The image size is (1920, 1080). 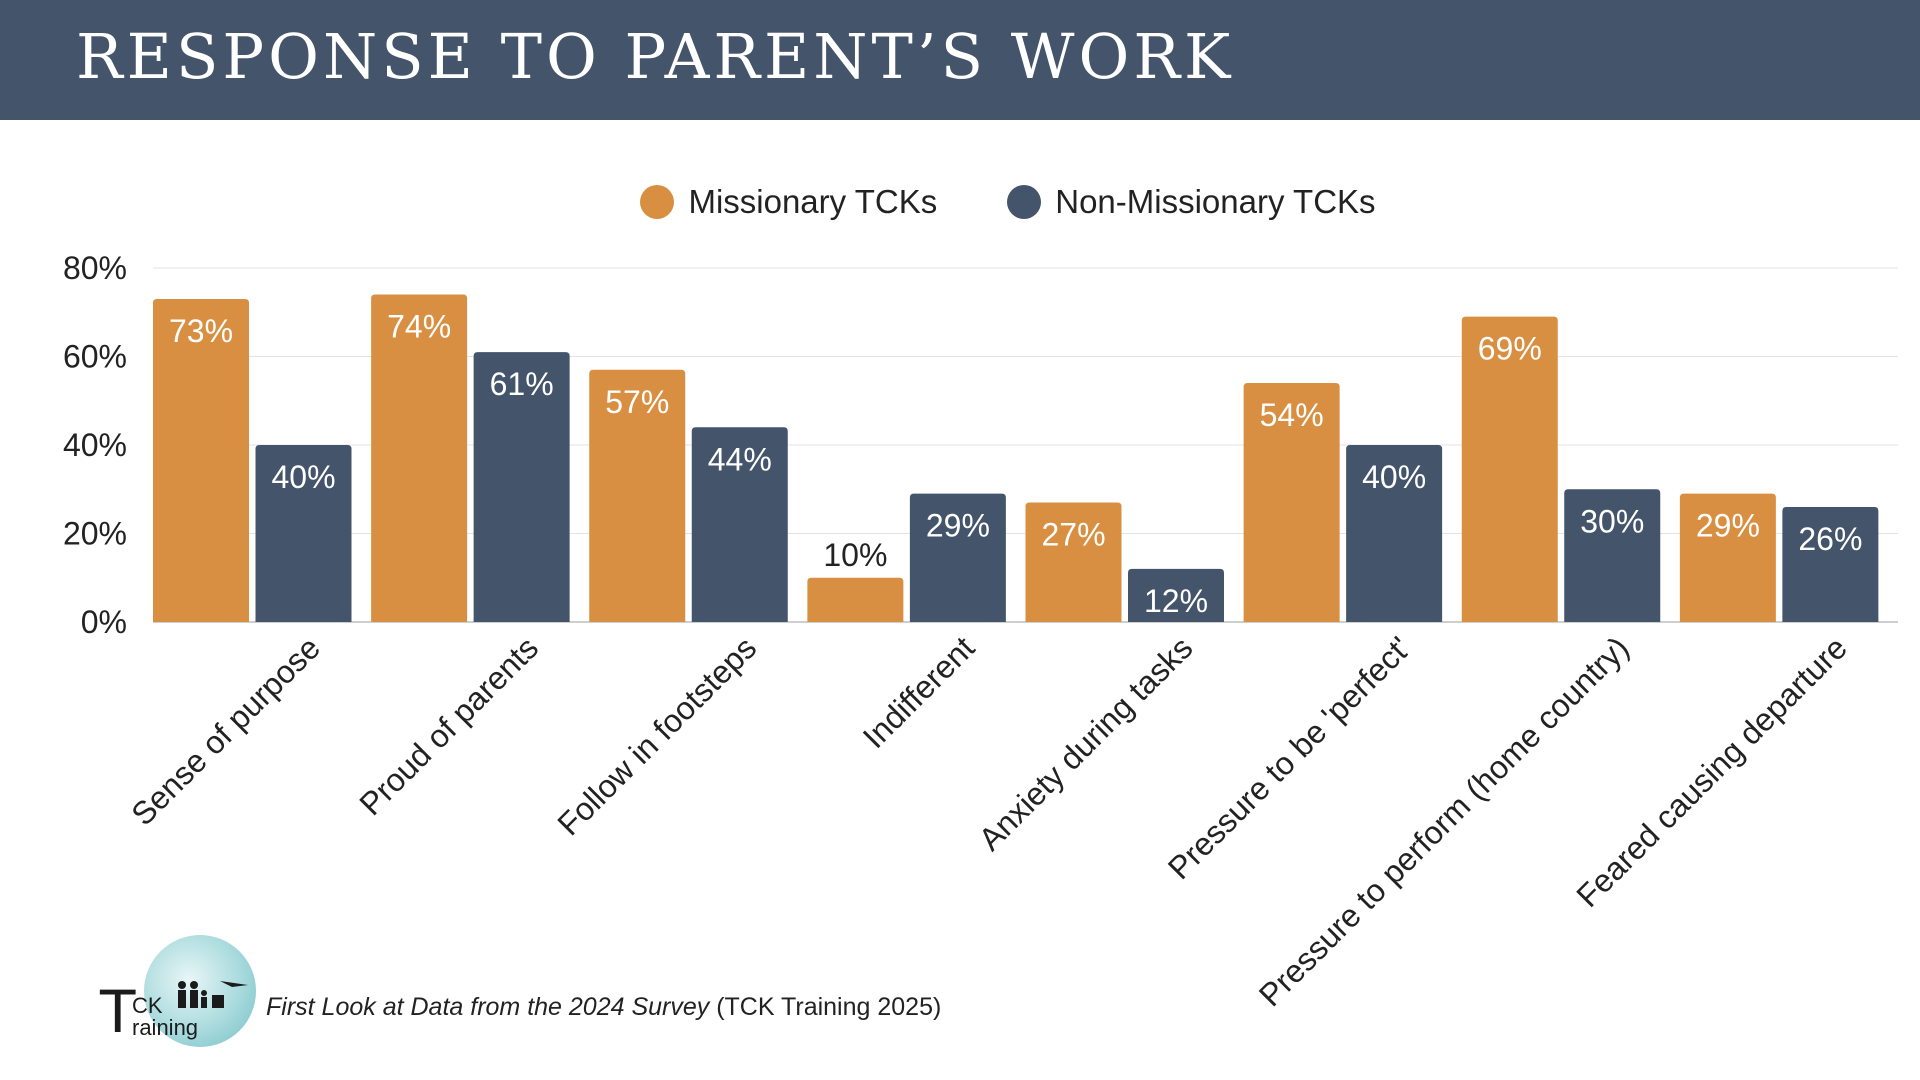 I want to click on legend-label-missionary: Missionary TCKs, so click(x=813, y=201).